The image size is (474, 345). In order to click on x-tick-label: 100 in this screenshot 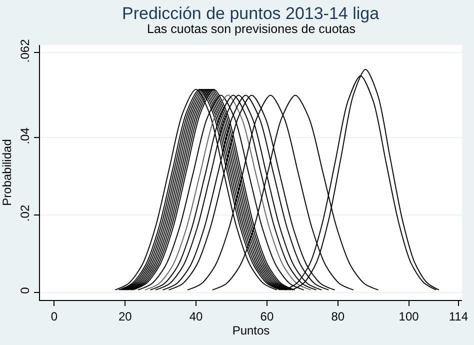, I will do `click(409, 316)`.